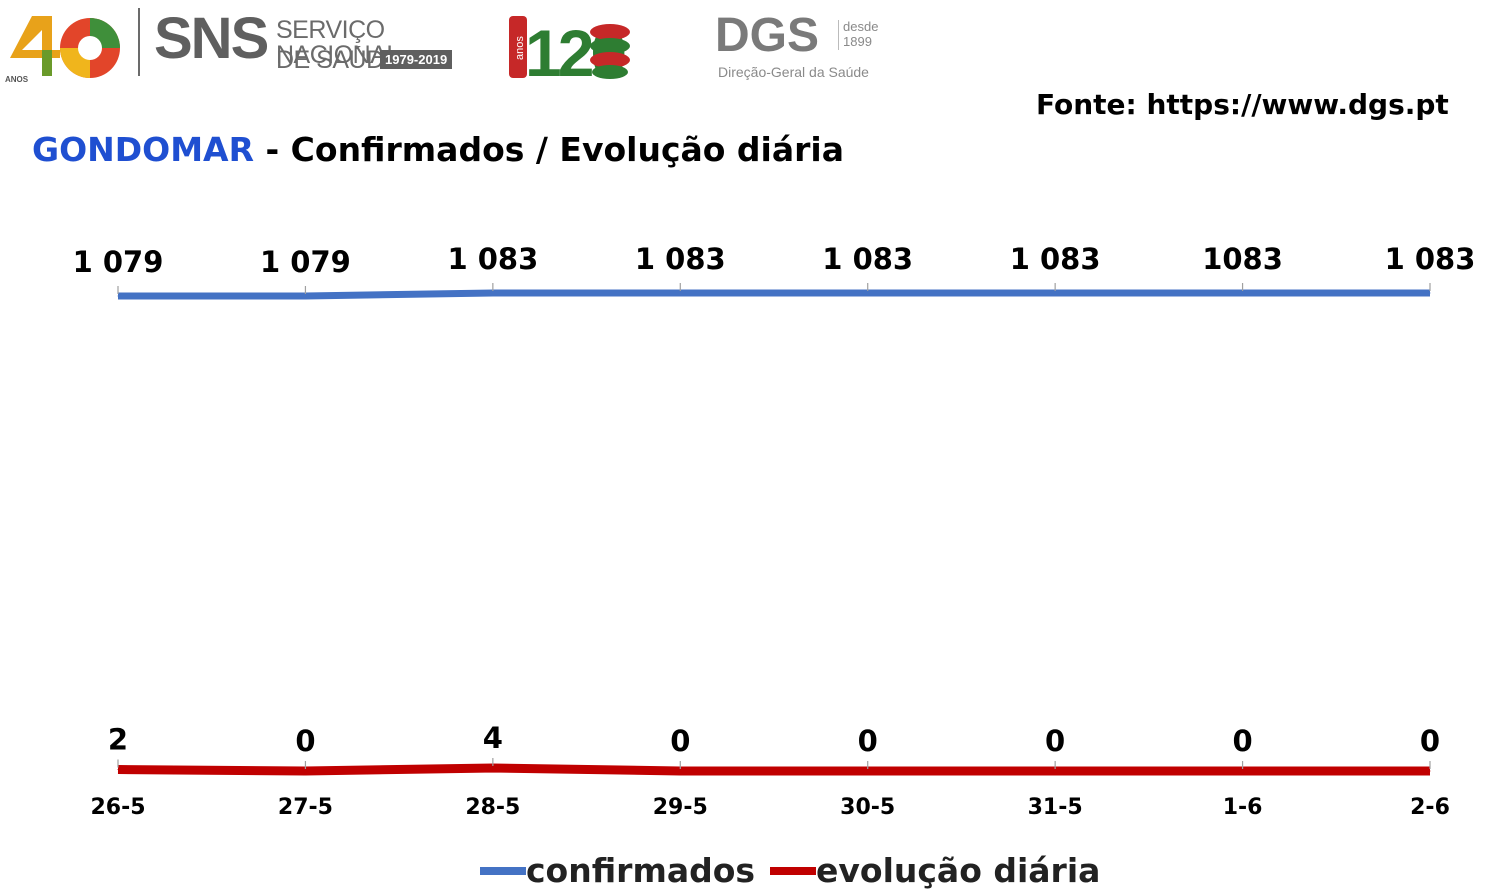 This screenshot has width=1488, height=894. I want to click on source-text: Fonte: https://www.dgs.pt, so click(1242, 104).